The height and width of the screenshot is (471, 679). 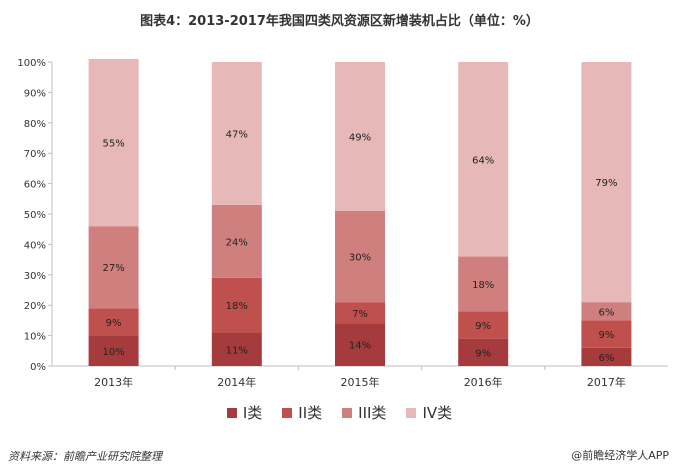 What do you see at coordinates (360, 382) in the screenshot?
I see `x-tick-label: 2015年` at bounding box center [360, 382].